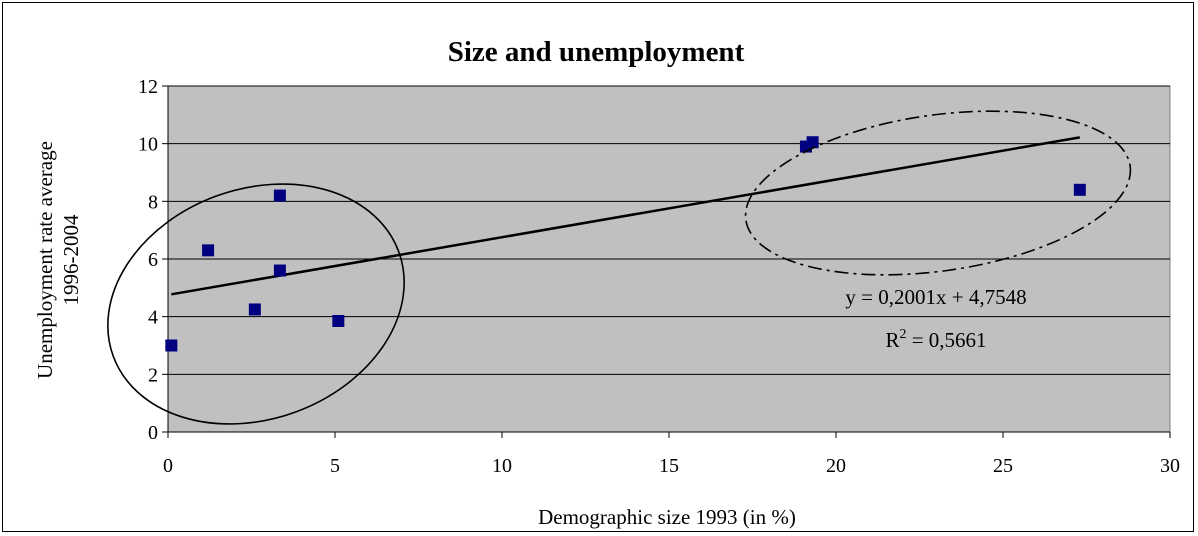 This screenshot has height=536, width=1198. What do you see at coordinates (502, 466) in the screenshot?
I see `x-tick-label: 10` at bounding box center [502, 466].